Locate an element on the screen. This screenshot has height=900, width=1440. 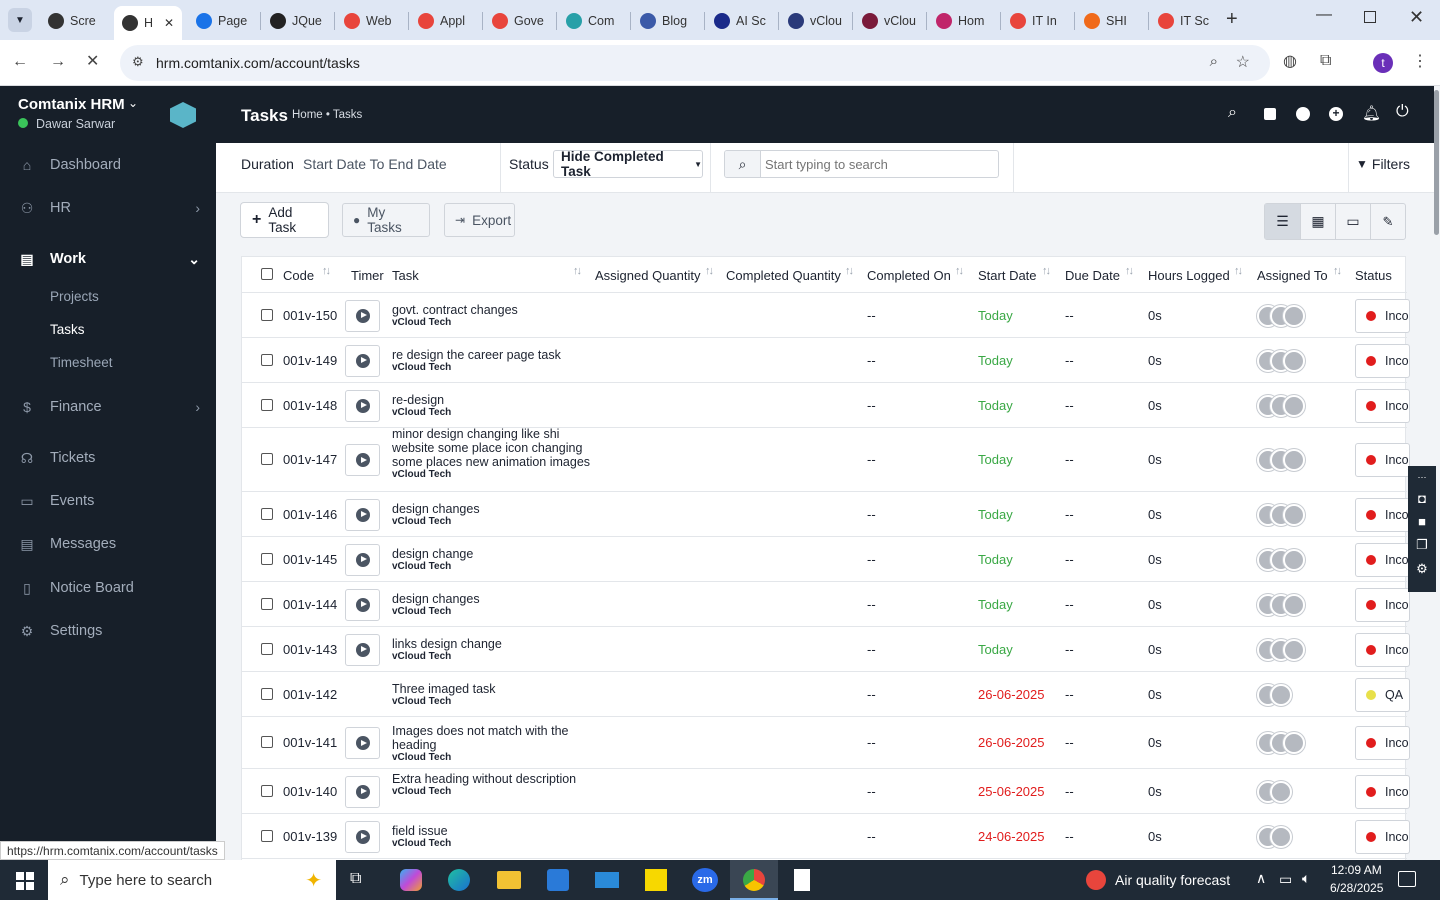
browser-tab: Gove is located at coordinates (519, 21).